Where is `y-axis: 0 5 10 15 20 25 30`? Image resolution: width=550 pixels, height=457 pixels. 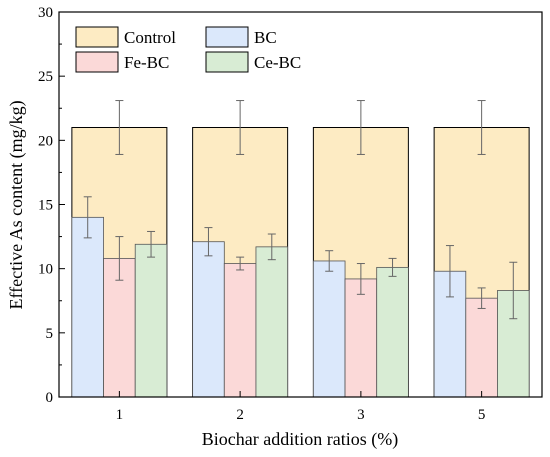
y-axis: 0 5 10 15 20 25 30 is located at coordinates (51, 205).